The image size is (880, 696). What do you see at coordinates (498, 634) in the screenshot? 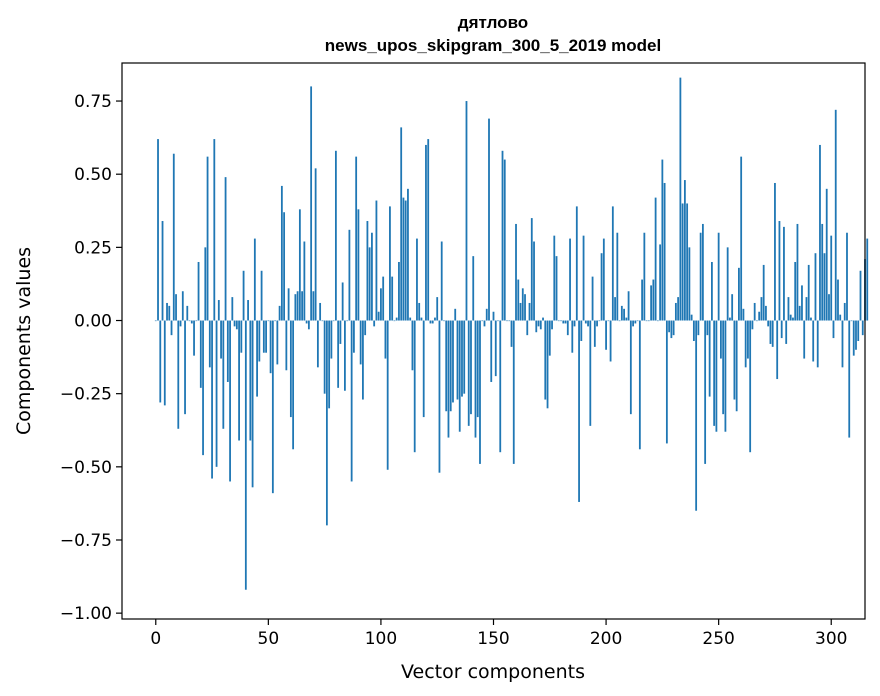
I see `x-axis-ticks: 0 50 100 150 200 250 300` at bounding box center [498, 634].